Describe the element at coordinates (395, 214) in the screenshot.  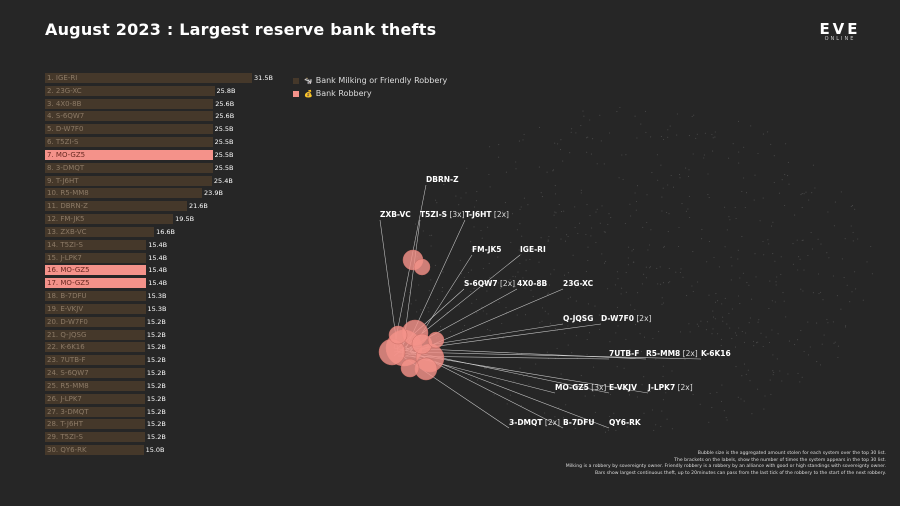
I see `system-label: ZXB-VC` at that location.